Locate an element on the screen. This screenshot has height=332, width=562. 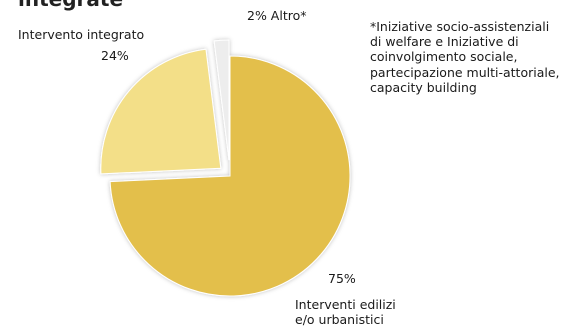
header-title-fragment: integrate is located at coordinates (105, 7).